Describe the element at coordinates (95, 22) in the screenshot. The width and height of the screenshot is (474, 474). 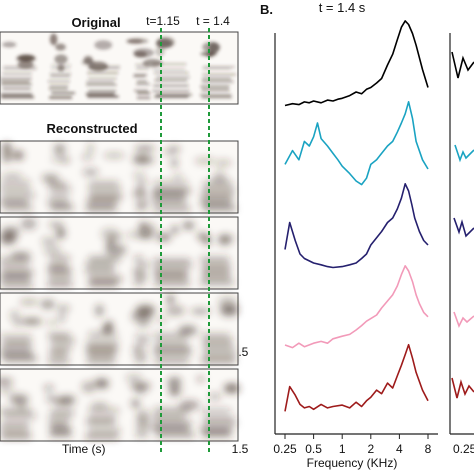
I see `original-title: Original` at that location.